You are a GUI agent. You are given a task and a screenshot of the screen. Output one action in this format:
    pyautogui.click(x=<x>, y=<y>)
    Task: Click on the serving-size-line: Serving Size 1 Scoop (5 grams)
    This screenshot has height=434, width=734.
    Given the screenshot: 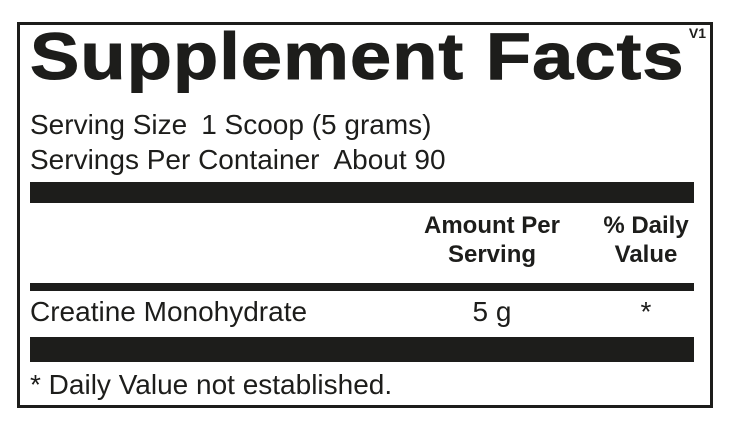 What is the action you would take?
    pyautogui.click(x=231, y=125)
    